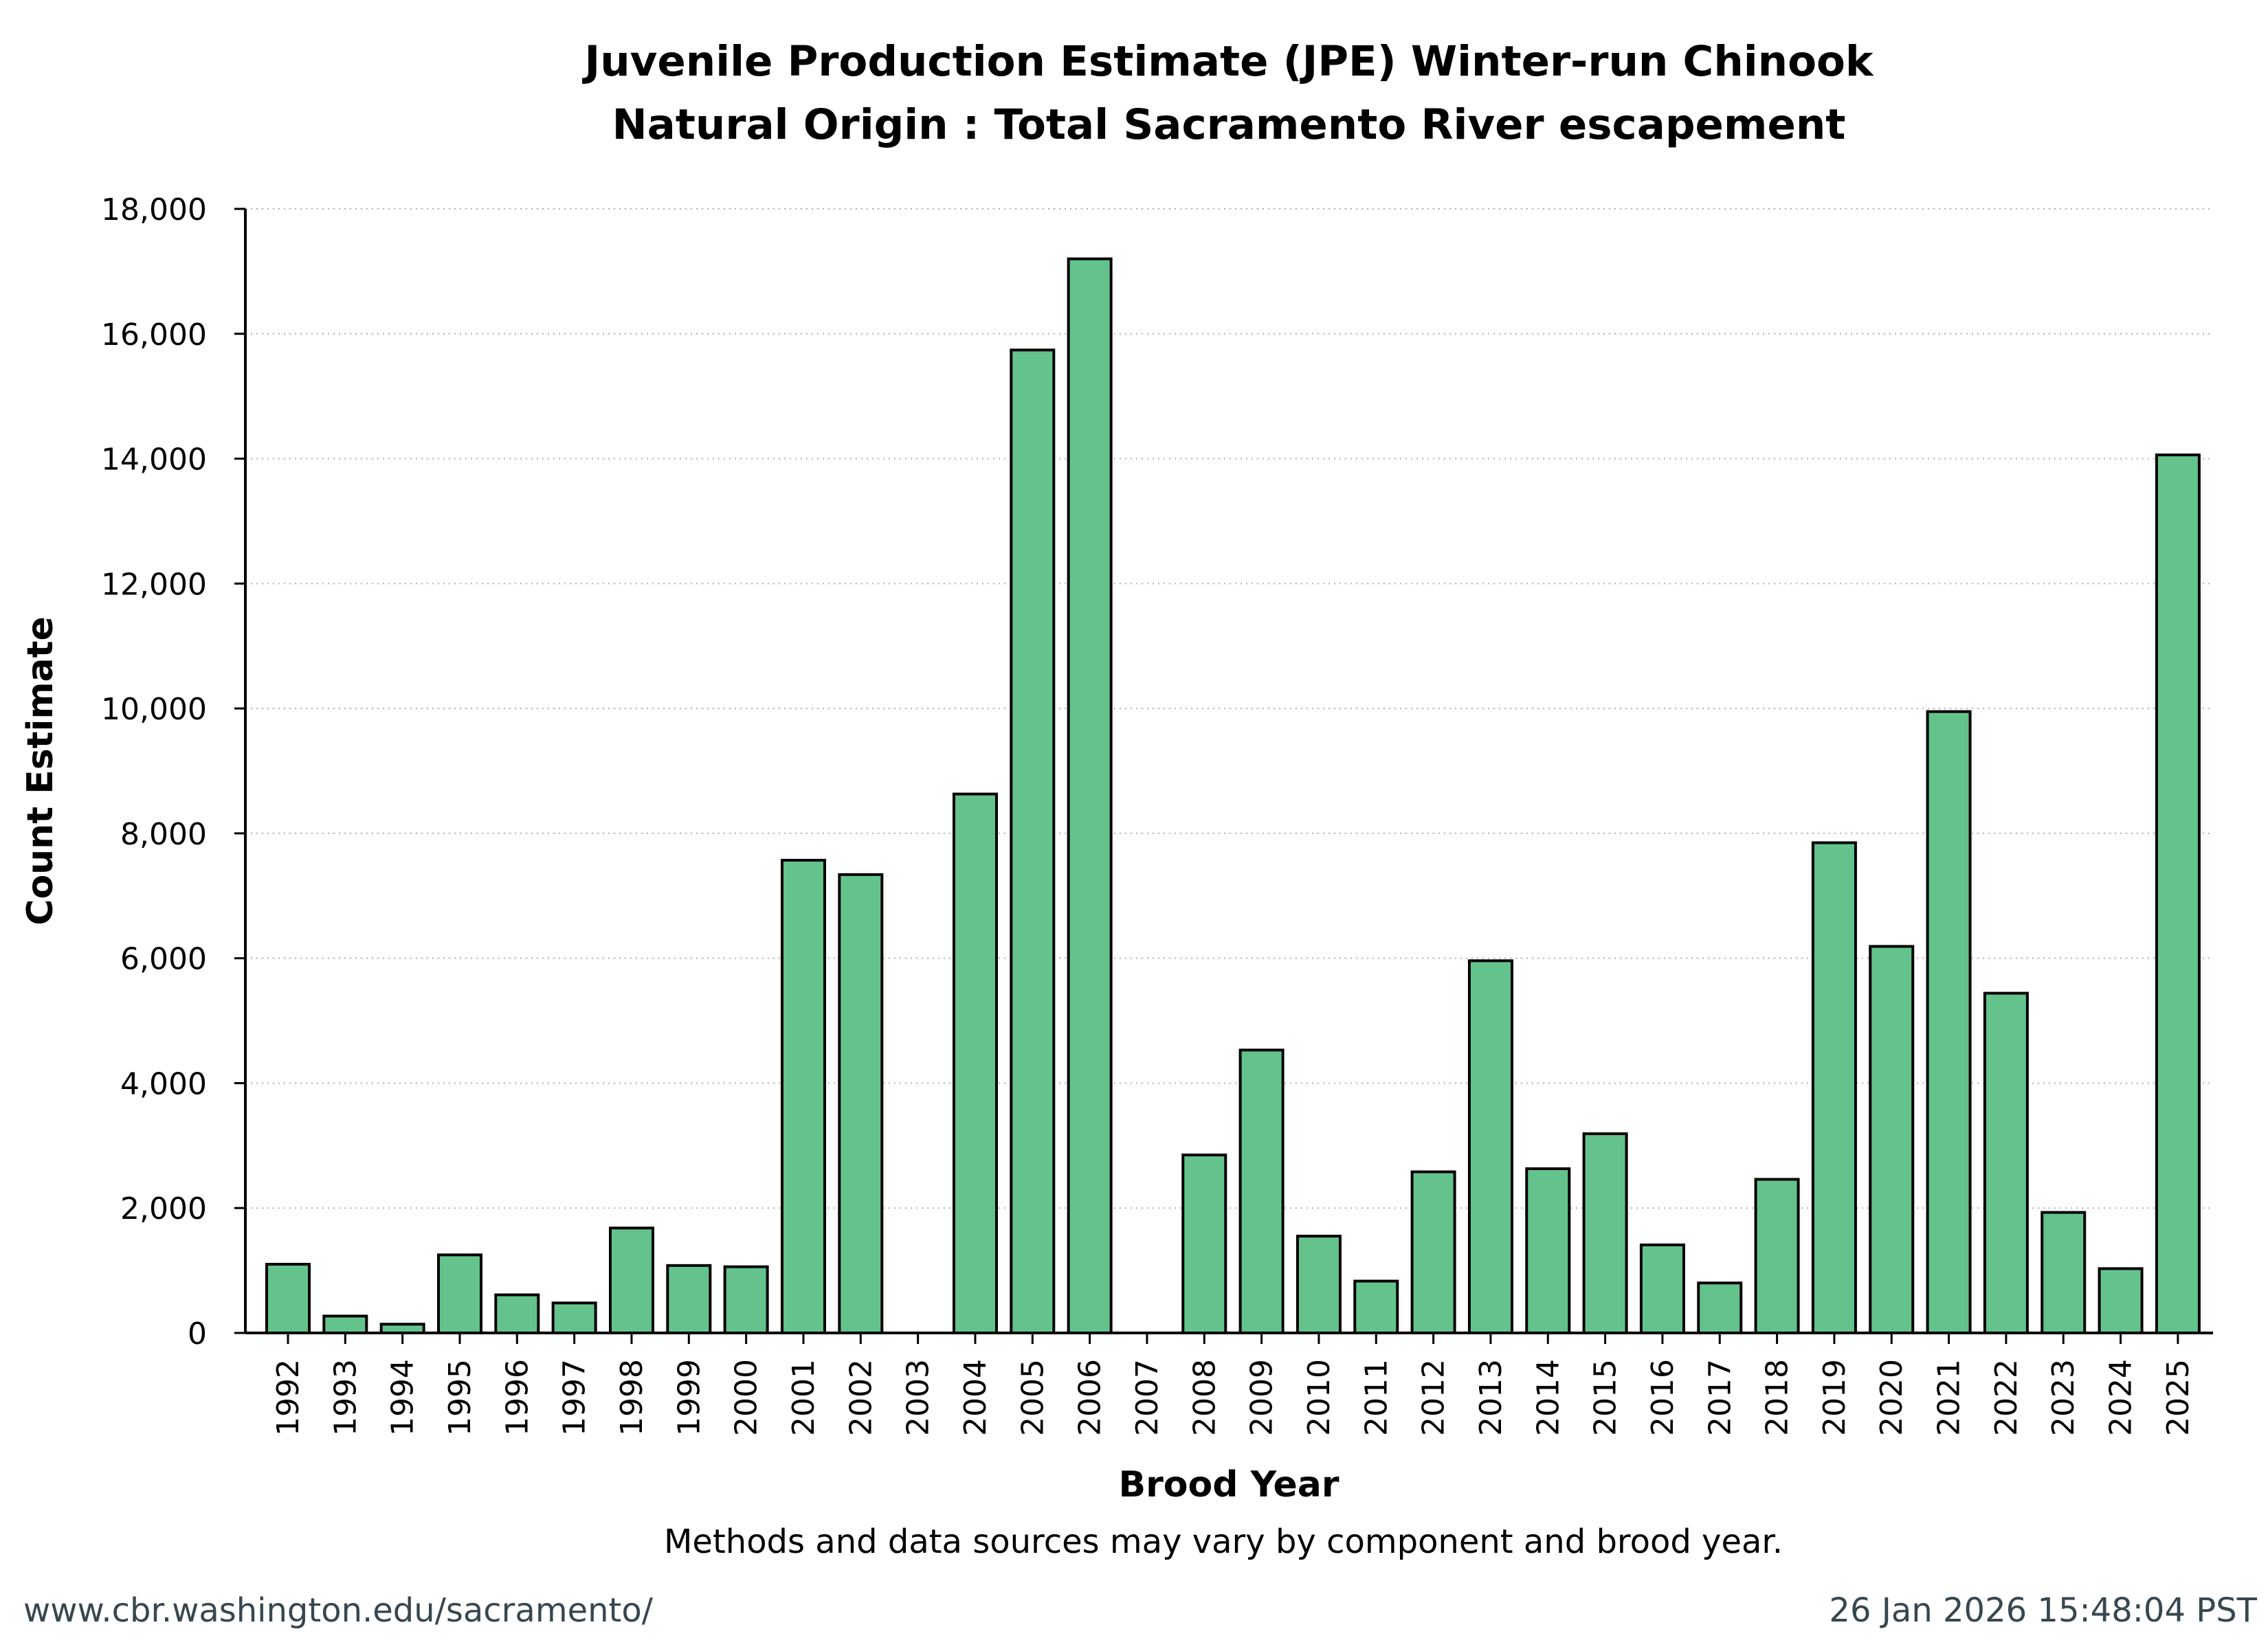  I want to click on y-tick-label: 10,000, so click(154, 710).